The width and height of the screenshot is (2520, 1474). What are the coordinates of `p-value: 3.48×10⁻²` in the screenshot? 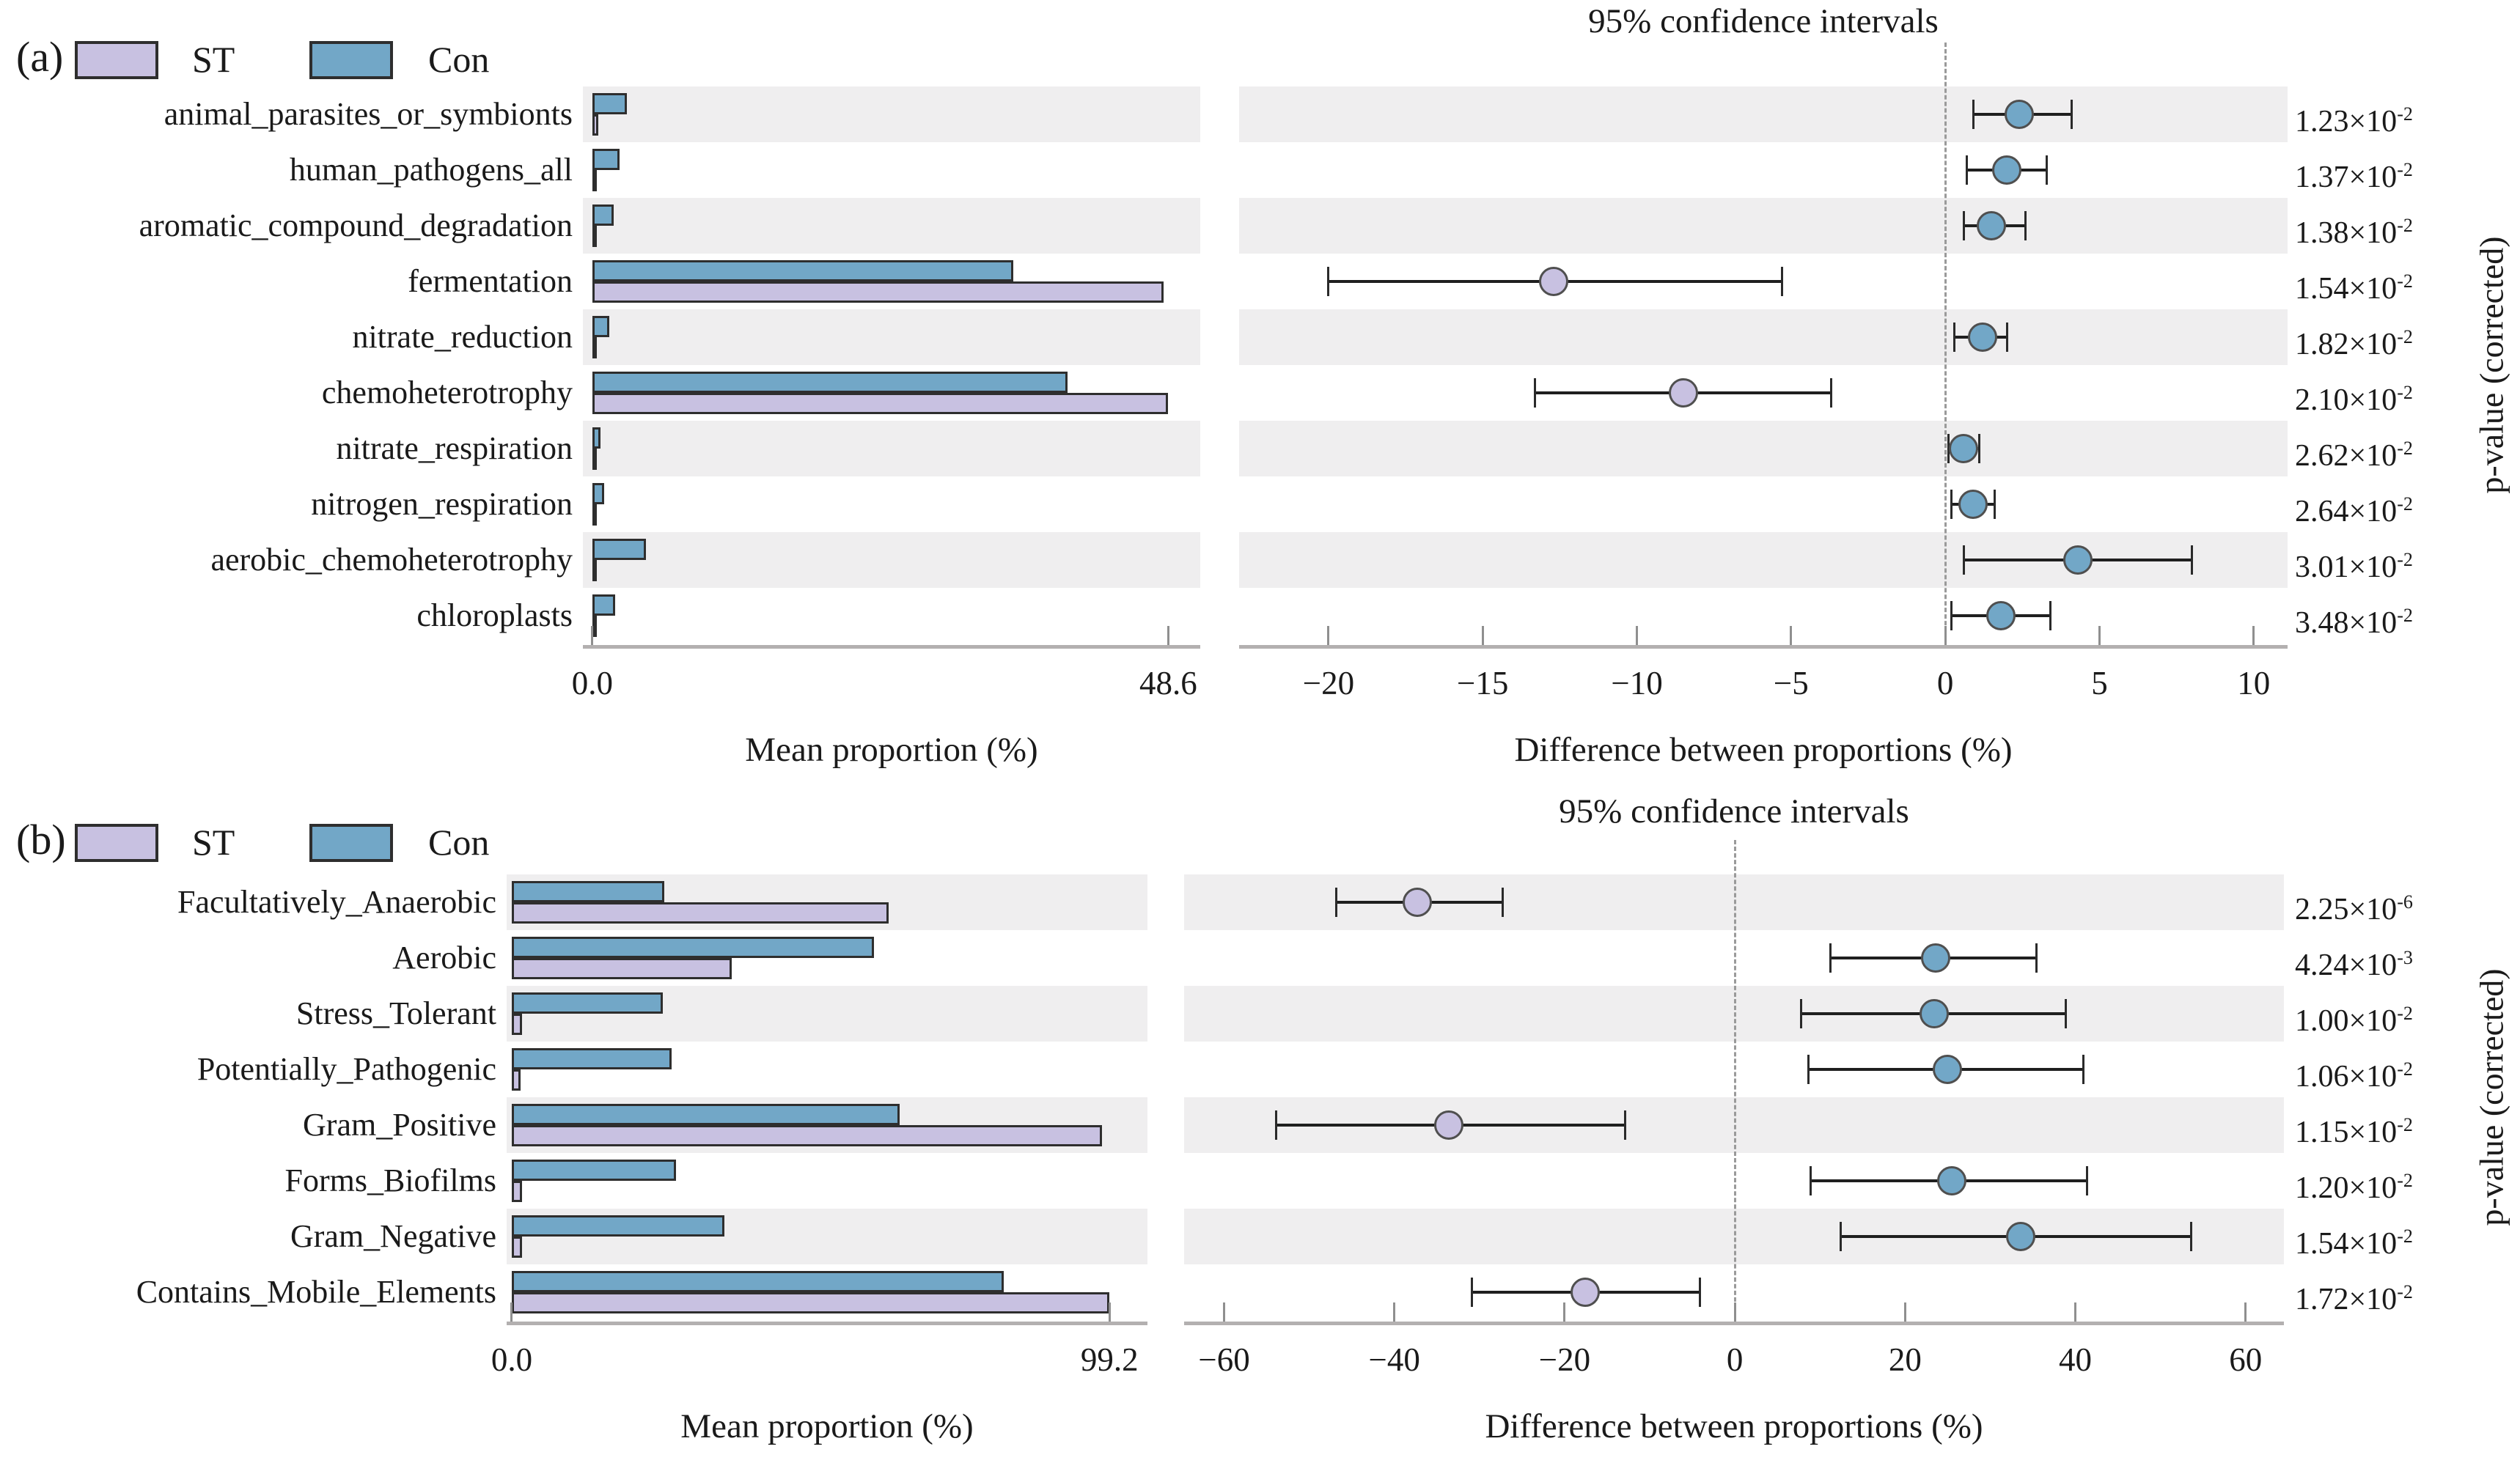 It's located at (2354, 619).